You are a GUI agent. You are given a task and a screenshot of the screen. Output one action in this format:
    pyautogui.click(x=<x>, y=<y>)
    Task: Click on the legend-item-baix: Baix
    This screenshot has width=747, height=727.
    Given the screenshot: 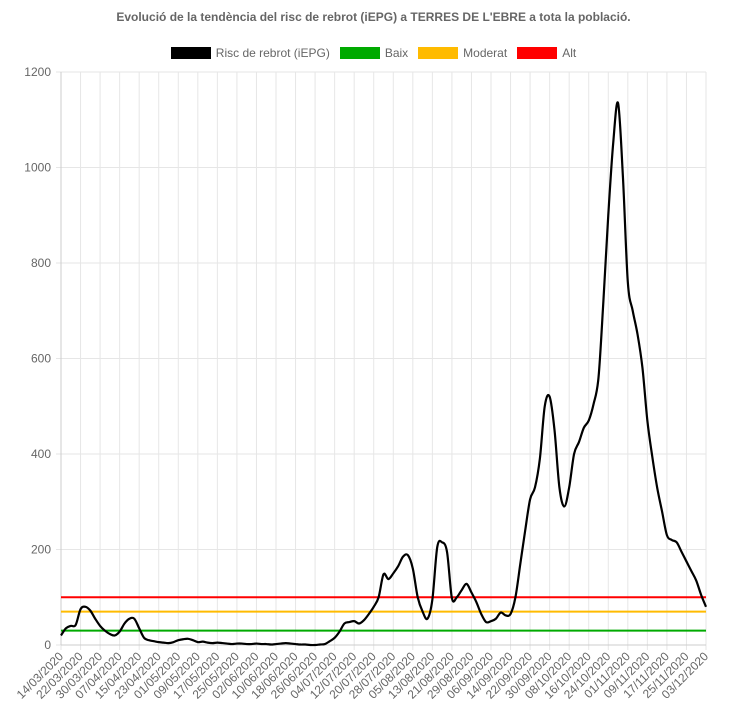 What is the action you would take?
    pyautogui.click(x=374, y=53)
    